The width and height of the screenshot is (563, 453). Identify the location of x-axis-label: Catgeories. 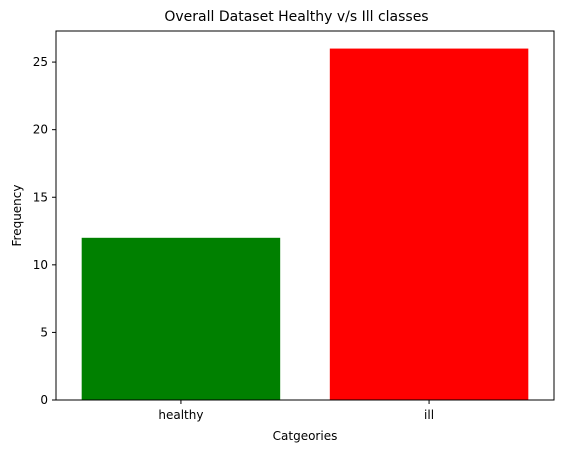
(305, 436).